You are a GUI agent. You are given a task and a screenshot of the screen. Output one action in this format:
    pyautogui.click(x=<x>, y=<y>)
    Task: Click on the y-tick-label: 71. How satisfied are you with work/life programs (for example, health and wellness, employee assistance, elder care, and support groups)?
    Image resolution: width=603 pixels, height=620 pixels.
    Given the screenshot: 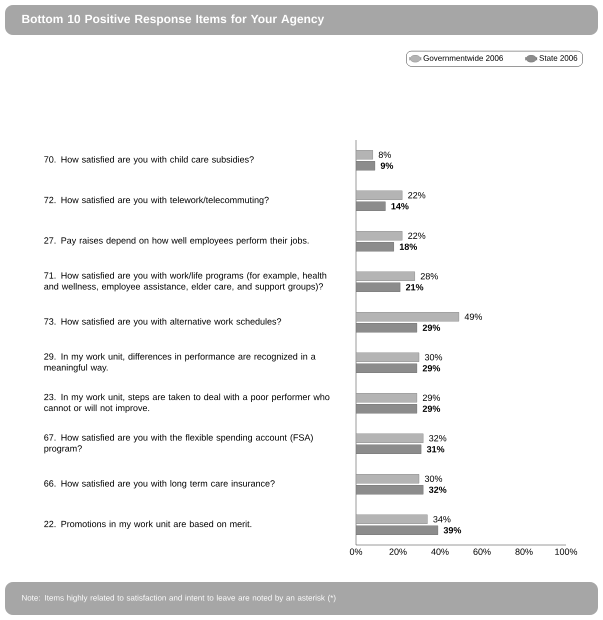 What is the action you would take?
    pyautogui.click(x=185, y=282)
    